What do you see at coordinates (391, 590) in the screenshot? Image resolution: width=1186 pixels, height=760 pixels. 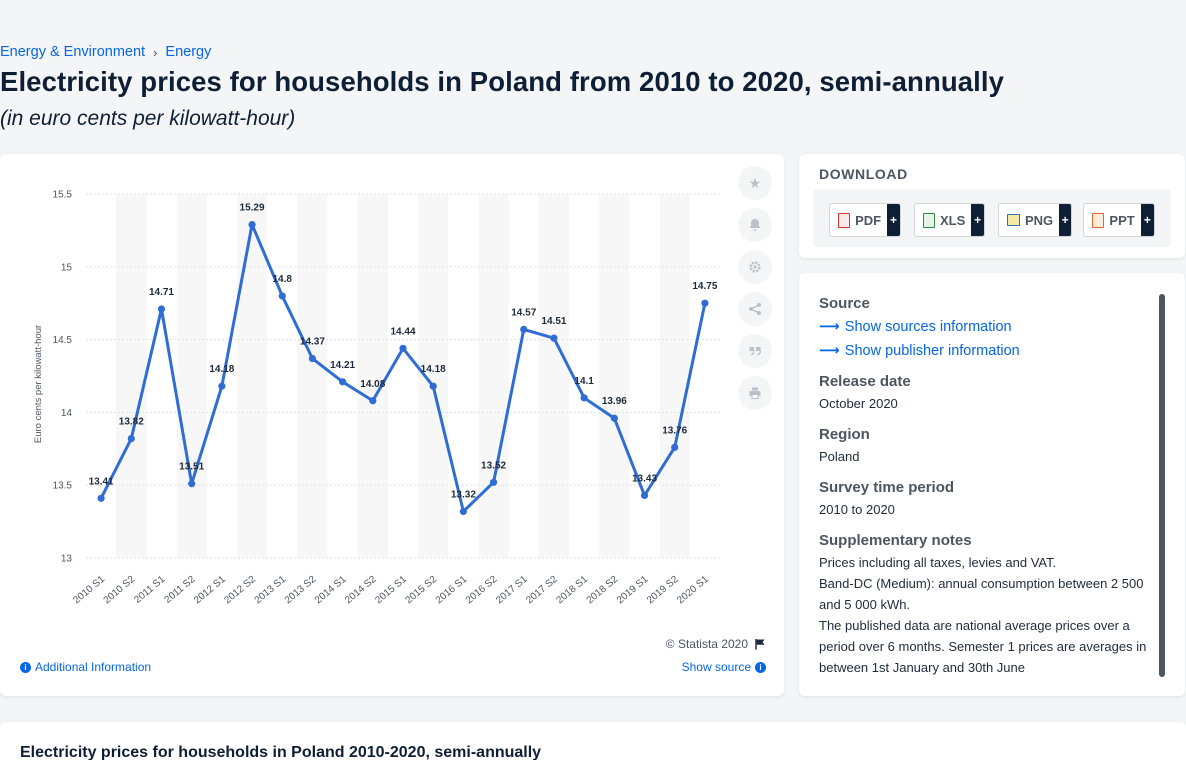 I see `x-tick-label: 2015 S1` at bounding box center [391, 590].